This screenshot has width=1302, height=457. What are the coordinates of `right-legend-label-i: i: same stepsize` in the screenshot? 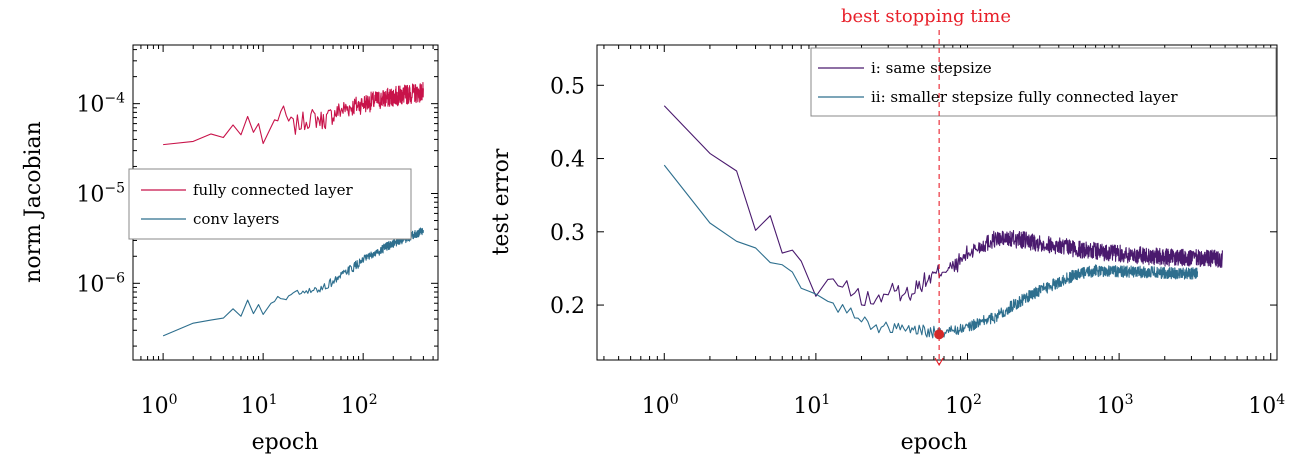 It's located at (931, 68).